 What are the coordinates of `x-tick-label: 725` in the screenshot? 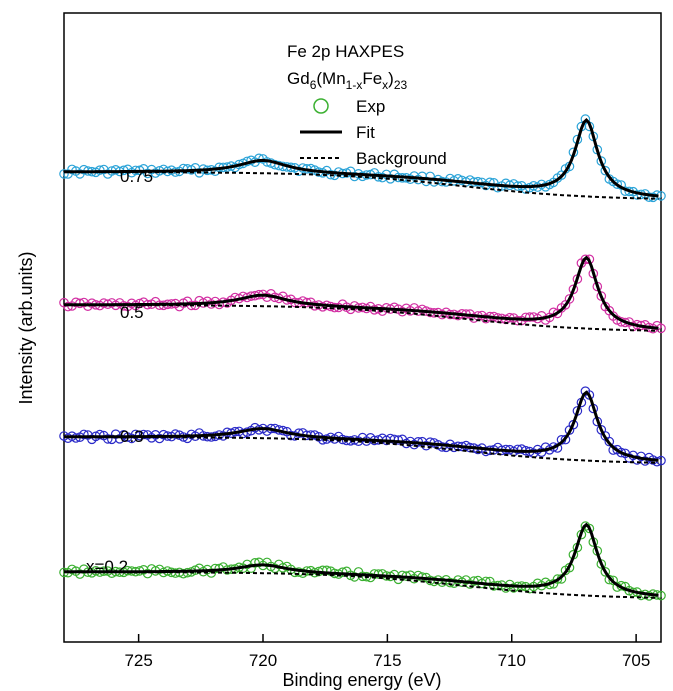 It's located at (138, 660).